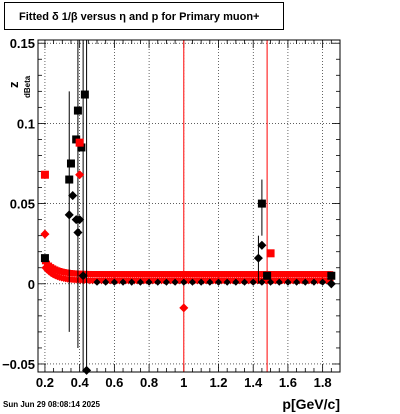  Describe the element at coordinates (183, 382) in the screenshot. I see `x-tick-label: 1` at that location.